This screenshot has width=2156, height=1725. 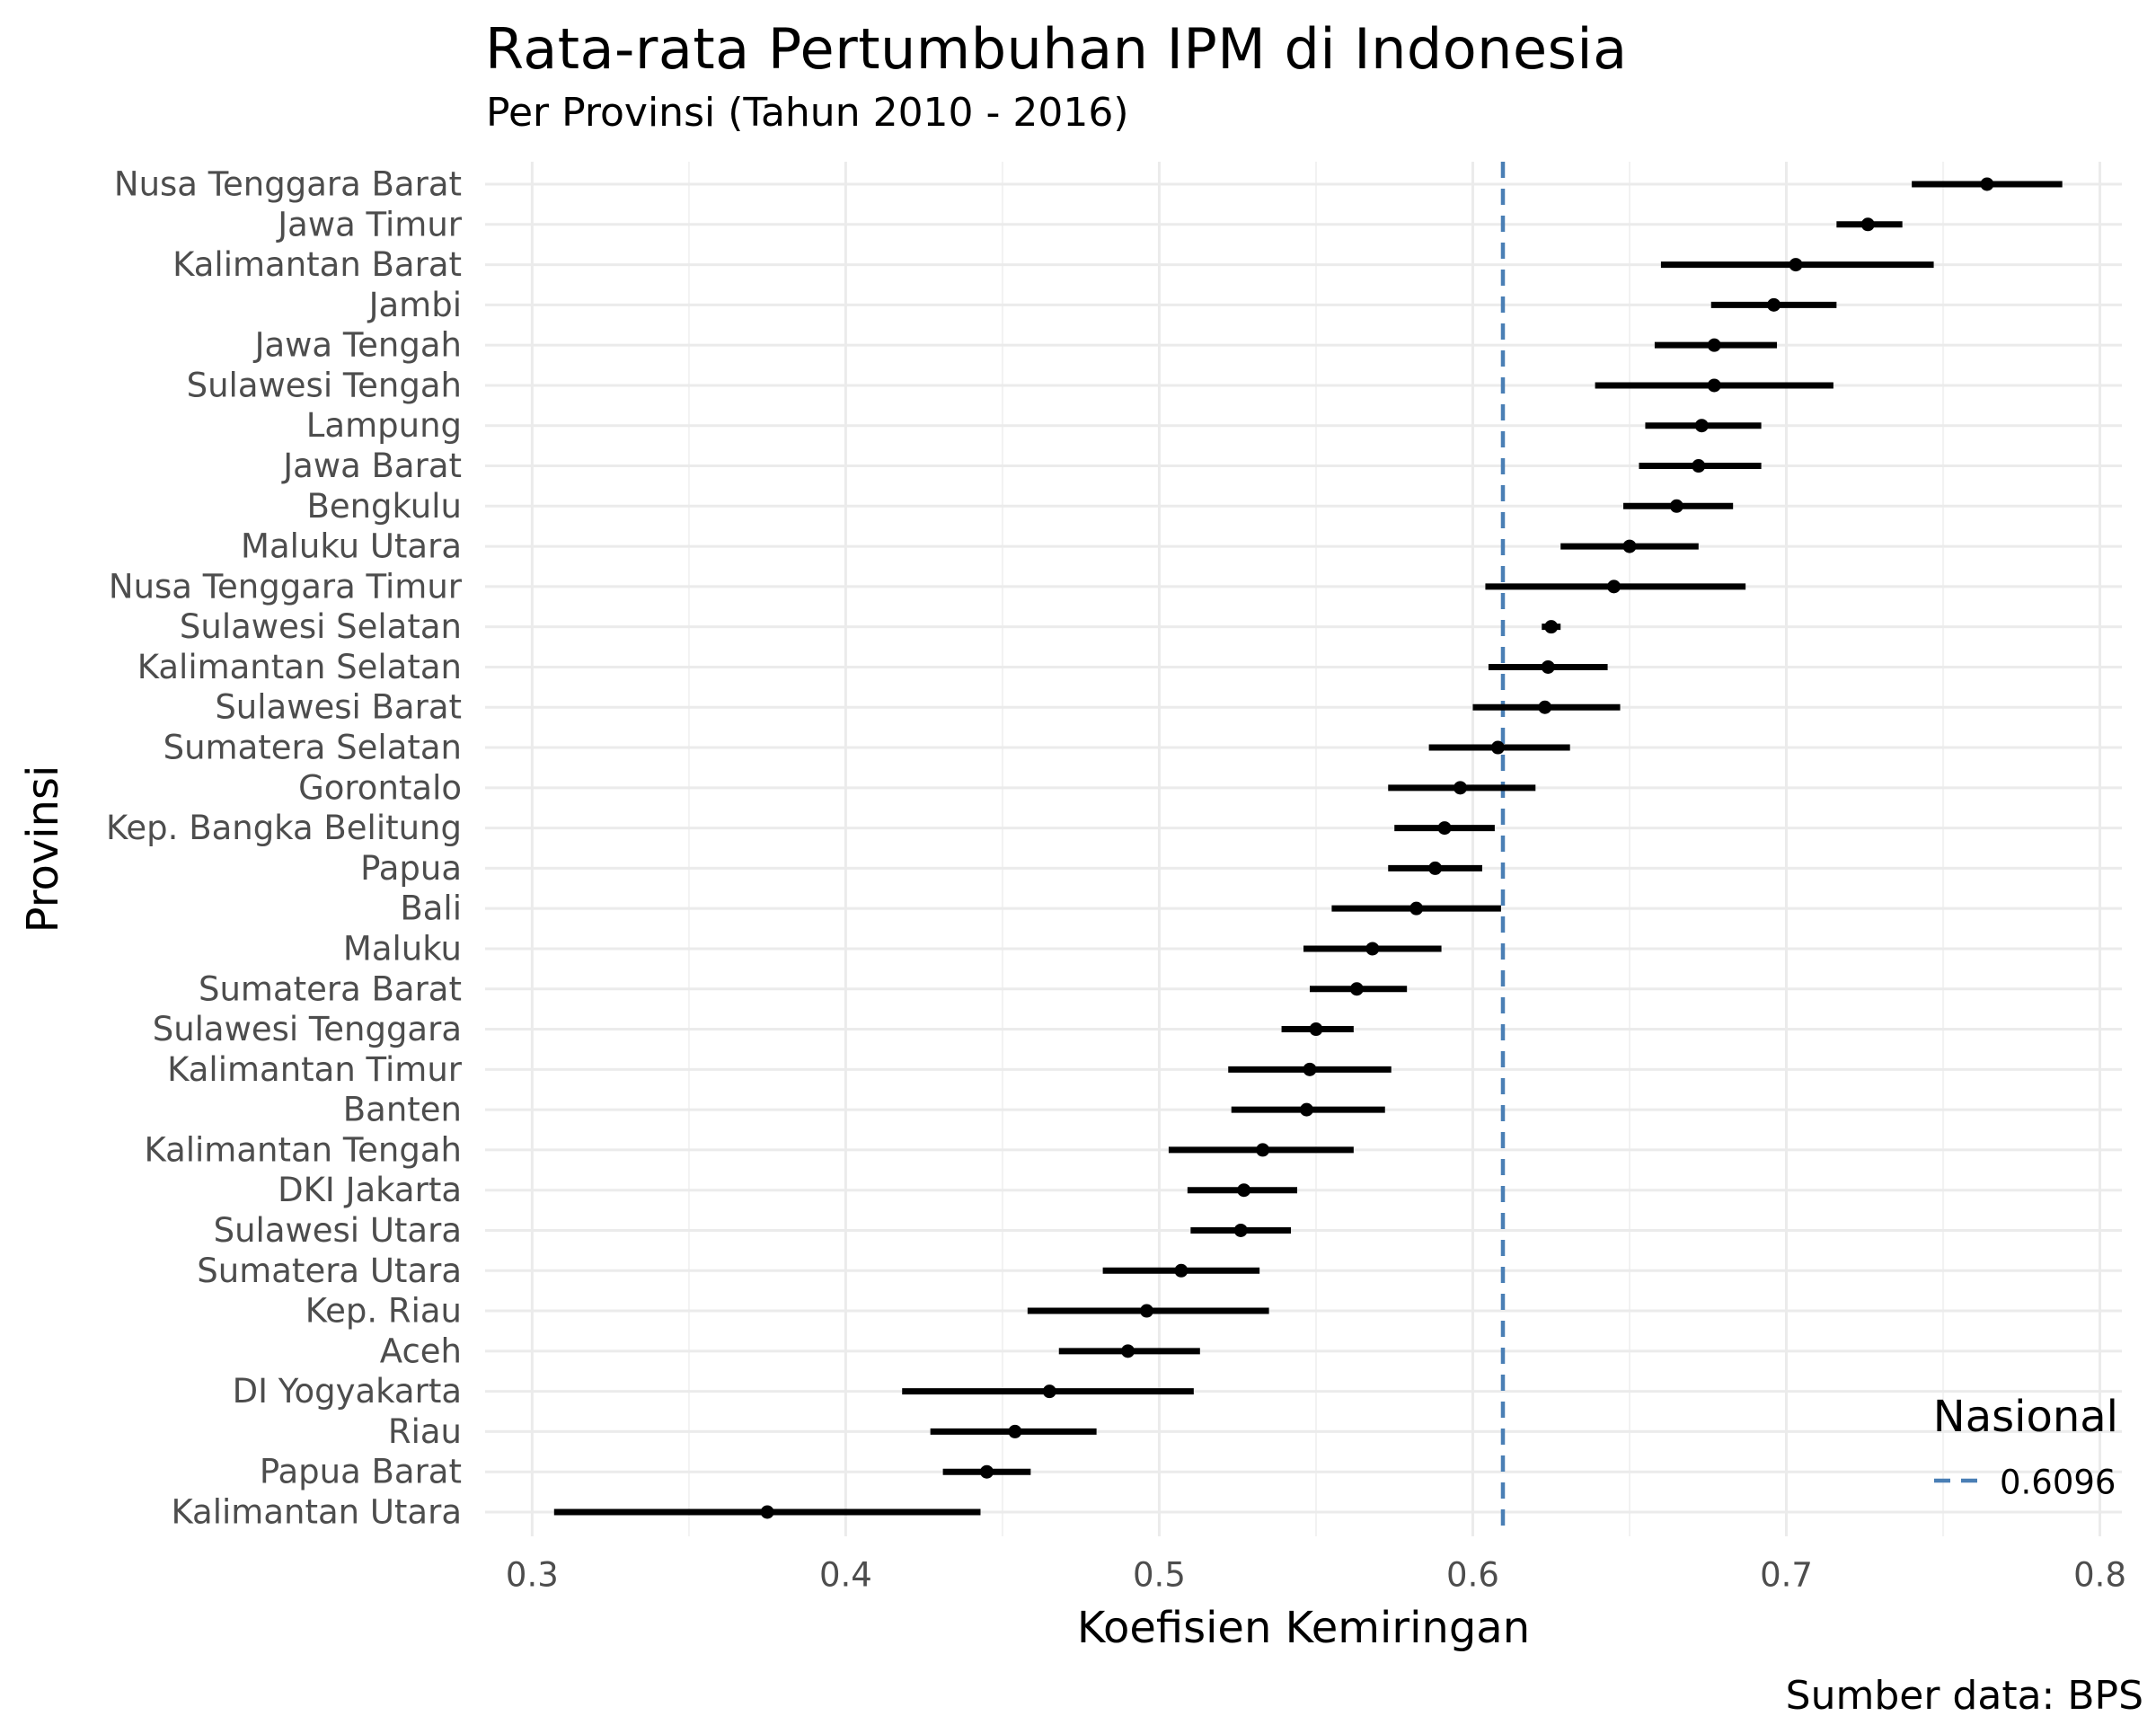 What do you see at coordinates (338, 707) in the screenshot?
I see `y-tick-label: Sulawesi Barat` at bounding box center [338, 707].